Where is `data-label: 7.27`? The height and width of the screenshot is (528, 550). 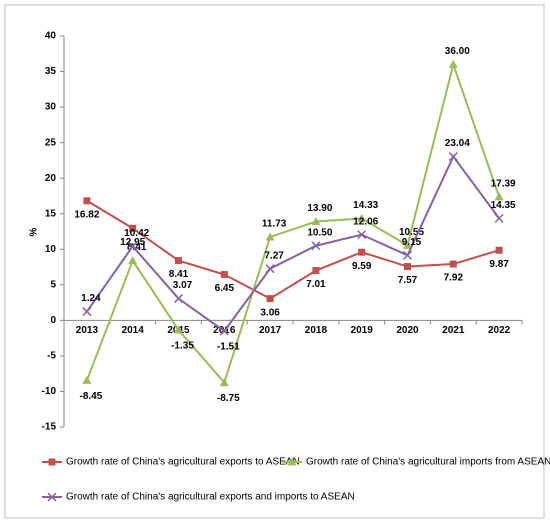
data-label: 7.27 is located at coordinates (274, 255).